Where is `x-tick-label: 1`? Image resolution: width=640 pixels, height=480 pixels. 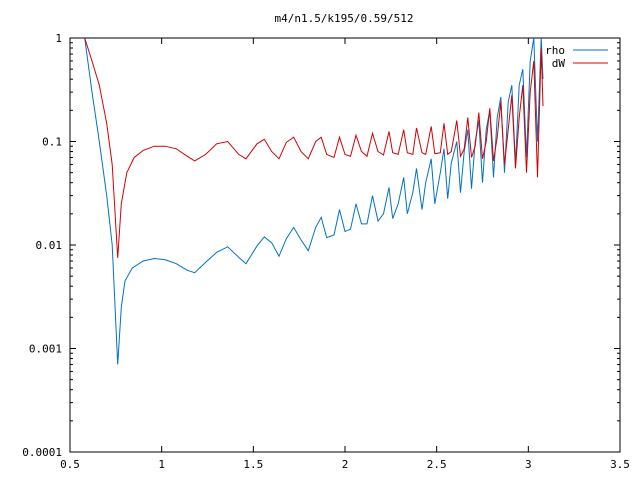 x-tick-label: 1 is located at coordinates (161, 464).